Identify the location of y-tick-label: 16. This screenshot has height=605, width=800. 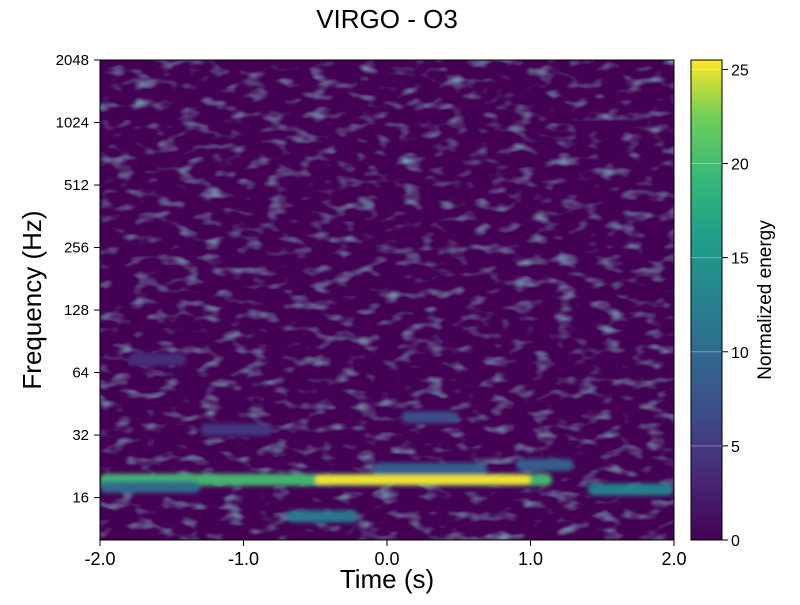
(80, 498).